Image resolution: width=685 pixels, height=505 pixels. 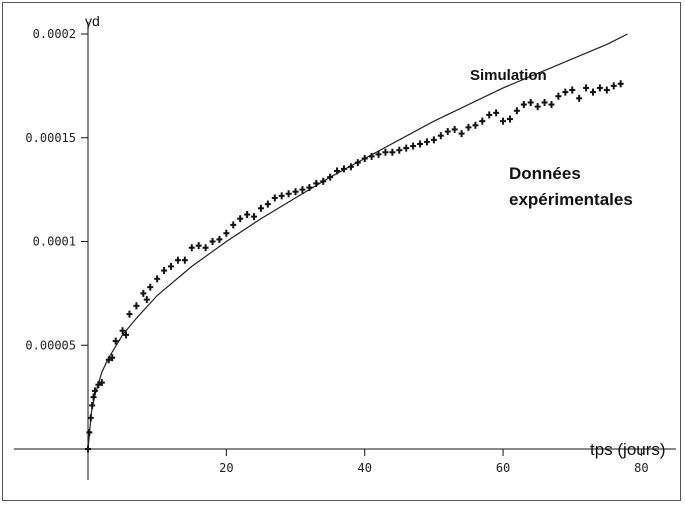 I want to click on y-tick-label: 0.00005, so click(x=50, y=345).